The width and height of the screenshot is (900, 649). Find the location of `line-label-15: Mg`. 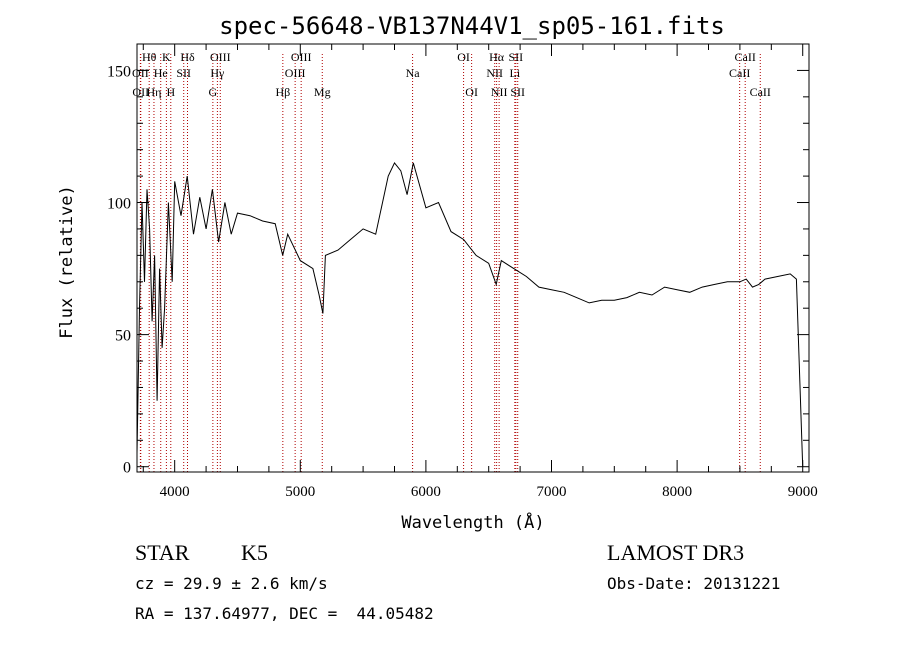

line-label-15: Mg is located at coordinates (322, 92).